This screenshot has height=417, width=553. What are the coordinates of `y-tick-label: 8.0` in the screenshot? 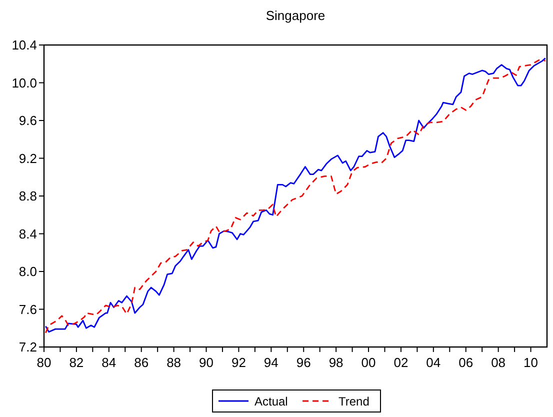 It's located at (27, 272).